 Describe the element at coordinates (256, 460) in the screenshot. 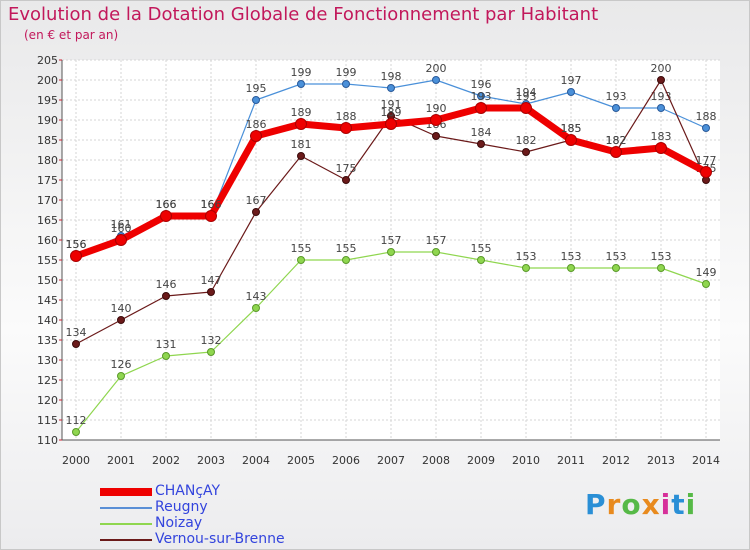

I see `x-tick-label: 2004` at that location.